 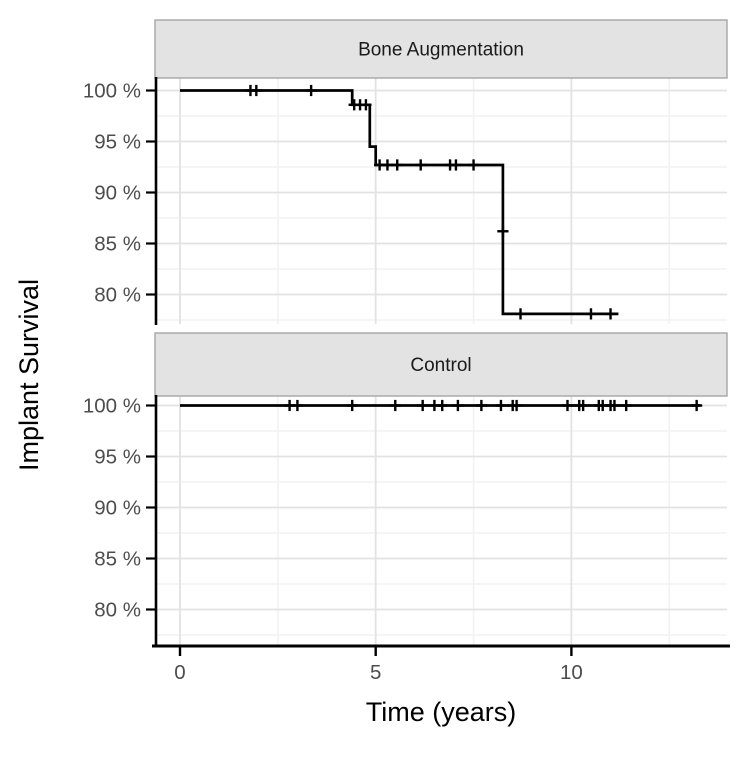 I want to click on x-tick-label: 10, so click(x=571, y=672).